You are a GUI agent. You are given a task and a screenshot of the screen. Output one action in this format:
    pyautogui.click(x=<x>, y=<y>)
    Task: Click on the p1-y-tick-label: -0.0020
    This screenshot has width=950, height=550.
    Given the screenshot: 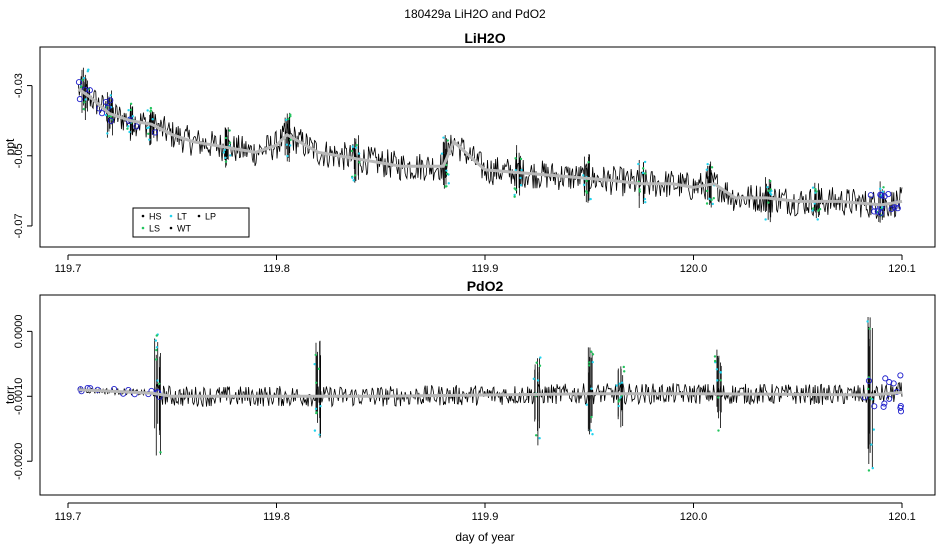 What is the action you would take?
    pyautogui.click(x=19, y=461)
    